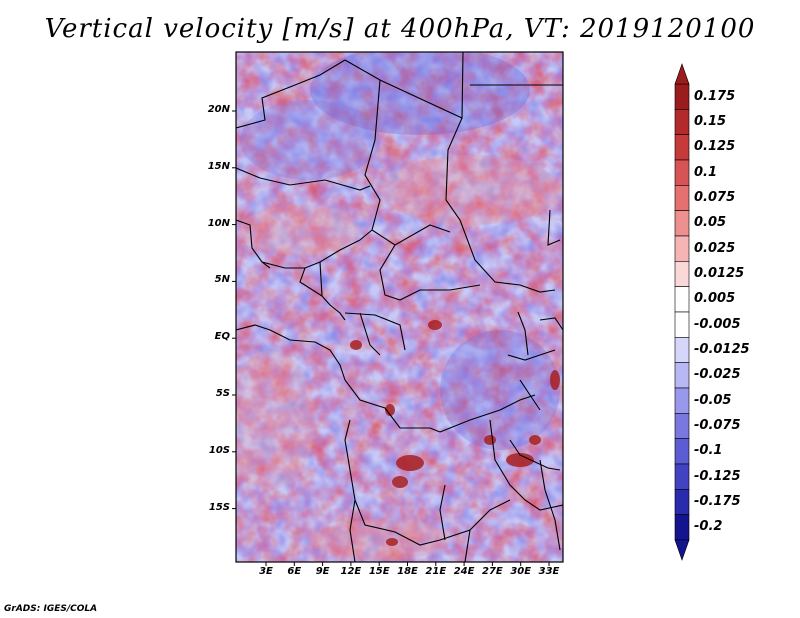 This screenshot has height=618, width=800. I want to click on lon-label: 15E, so click(379, 571).